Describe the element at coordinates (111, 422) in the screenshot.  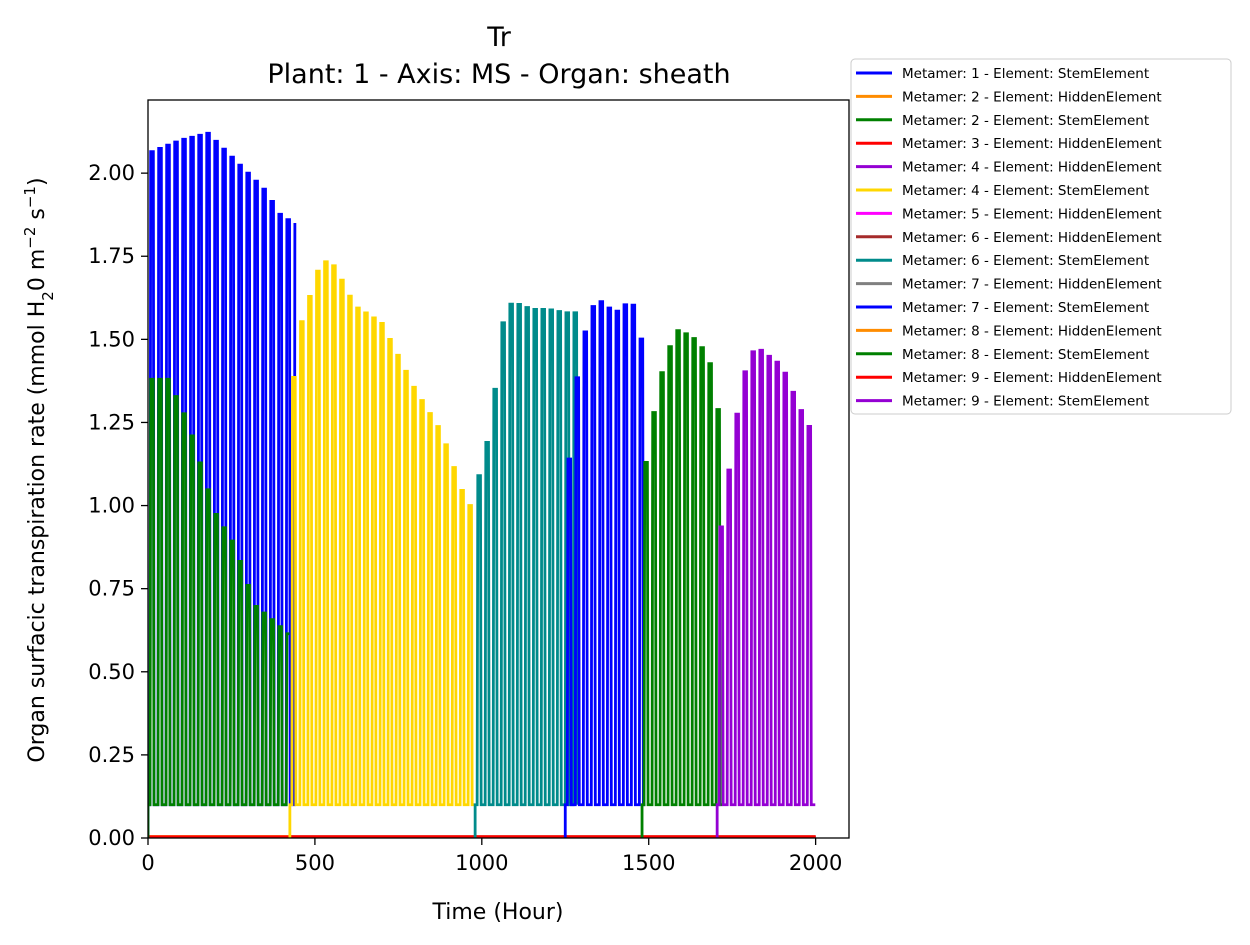
I see `y-tick-label: 1.25` at that location.